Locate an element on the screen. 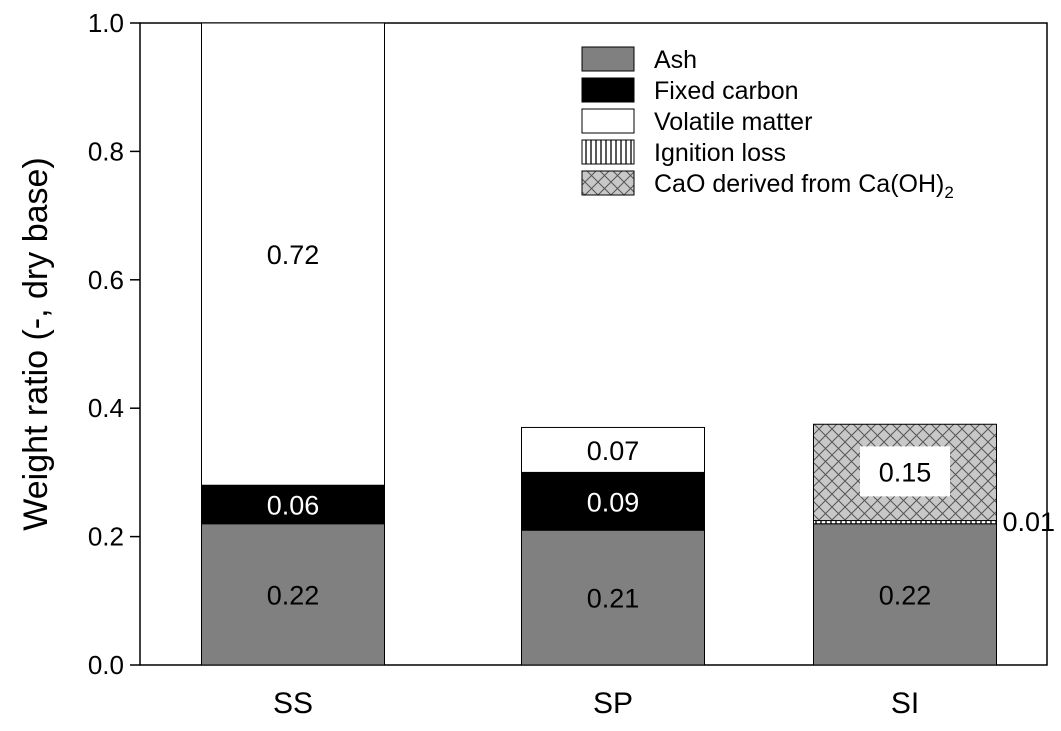  y-tick-label: 0.0 is located at coordinates (106, 665).